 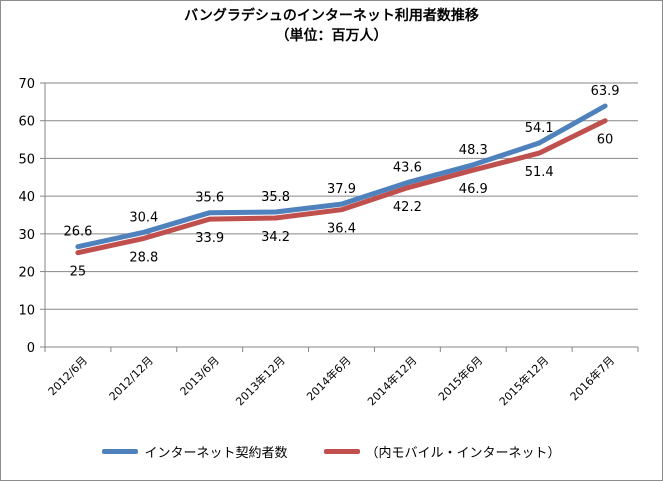 What do you see at coordinates (26, 197) in the screenshot?
I see `y-tick-label: 40` at bounding box center [26, 197].